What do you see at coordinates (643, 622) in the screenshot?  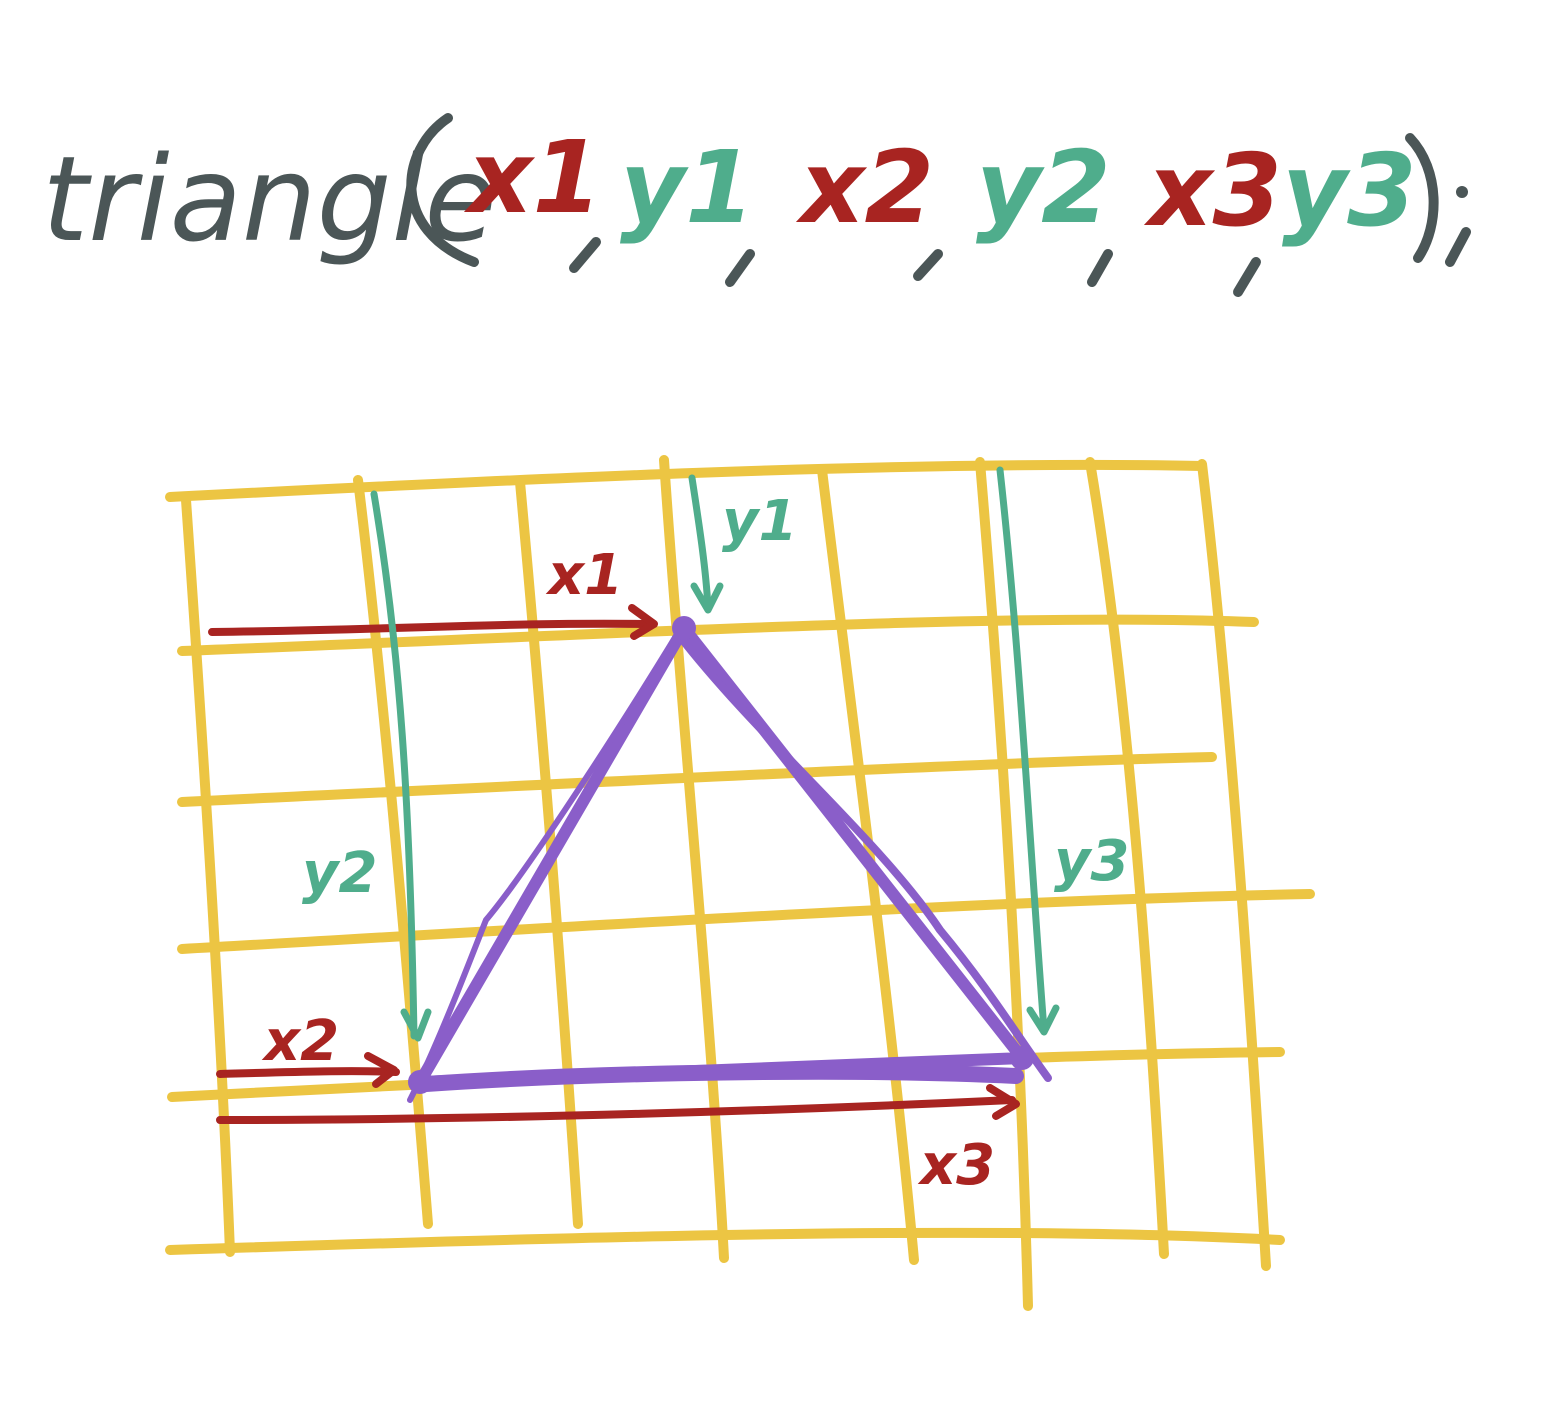 I see `x1-arrow-head` at bounding box center [643, 622].